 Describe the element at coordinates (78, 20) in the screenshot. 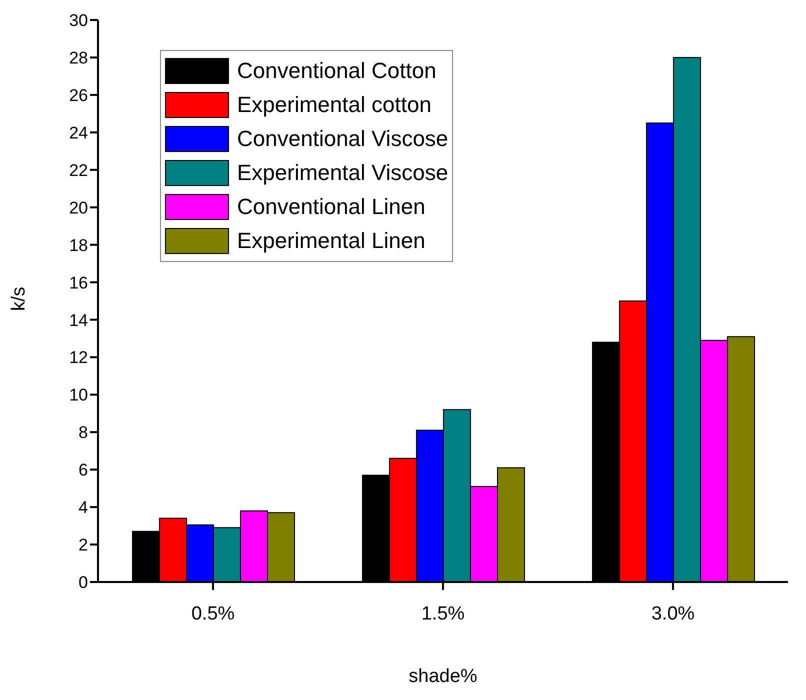

I see `y-tick-label: 30` at that location.